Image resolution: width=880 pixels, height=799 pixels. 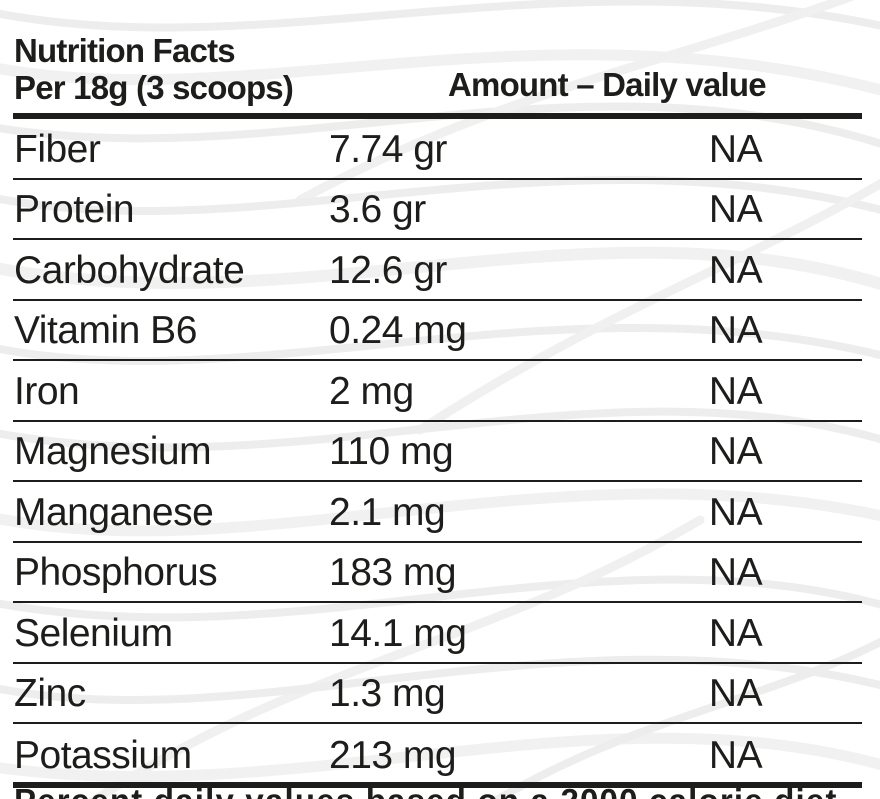 What do you see at coordinates (154, 87) in the screenshot?
I see `serving-size: Per 18g (3 scoops)` at bounding box center [154, 87].